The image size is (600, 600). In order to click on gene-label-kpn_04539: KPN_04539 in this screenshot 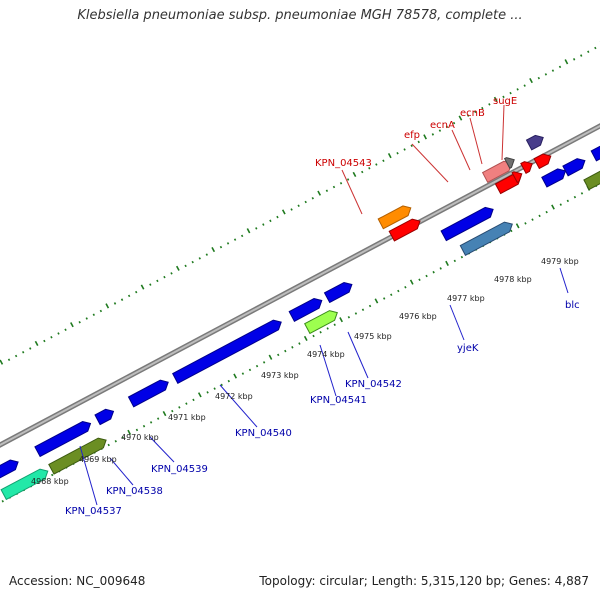, I will do `click(179, 469)`.